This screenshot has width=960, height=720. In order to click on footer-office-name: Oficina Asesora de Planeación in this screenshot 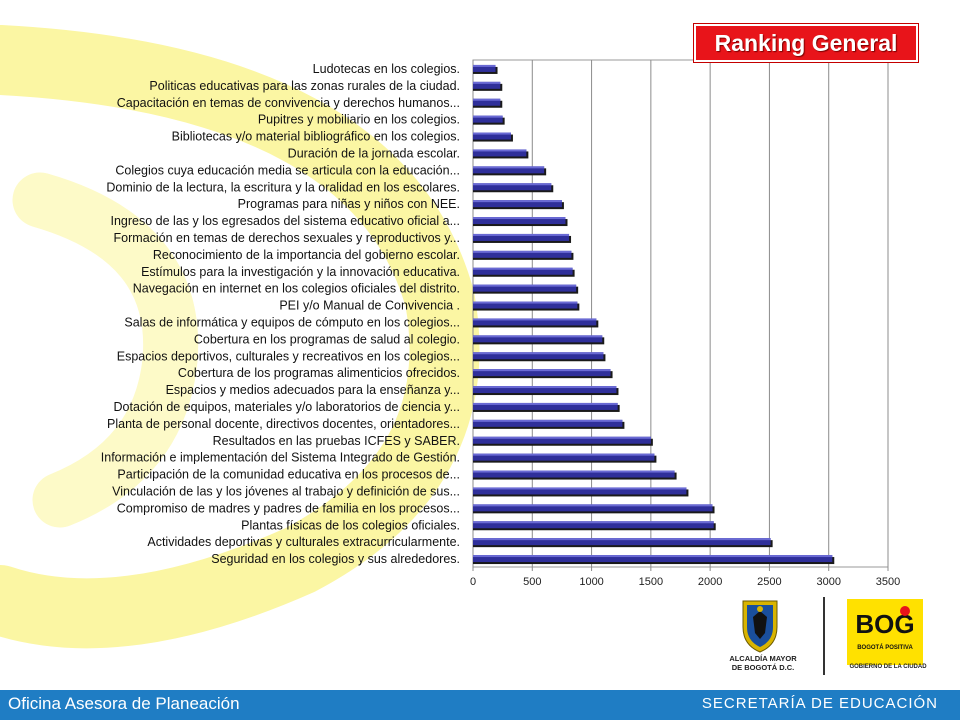, I will do `click(124, 703)`.